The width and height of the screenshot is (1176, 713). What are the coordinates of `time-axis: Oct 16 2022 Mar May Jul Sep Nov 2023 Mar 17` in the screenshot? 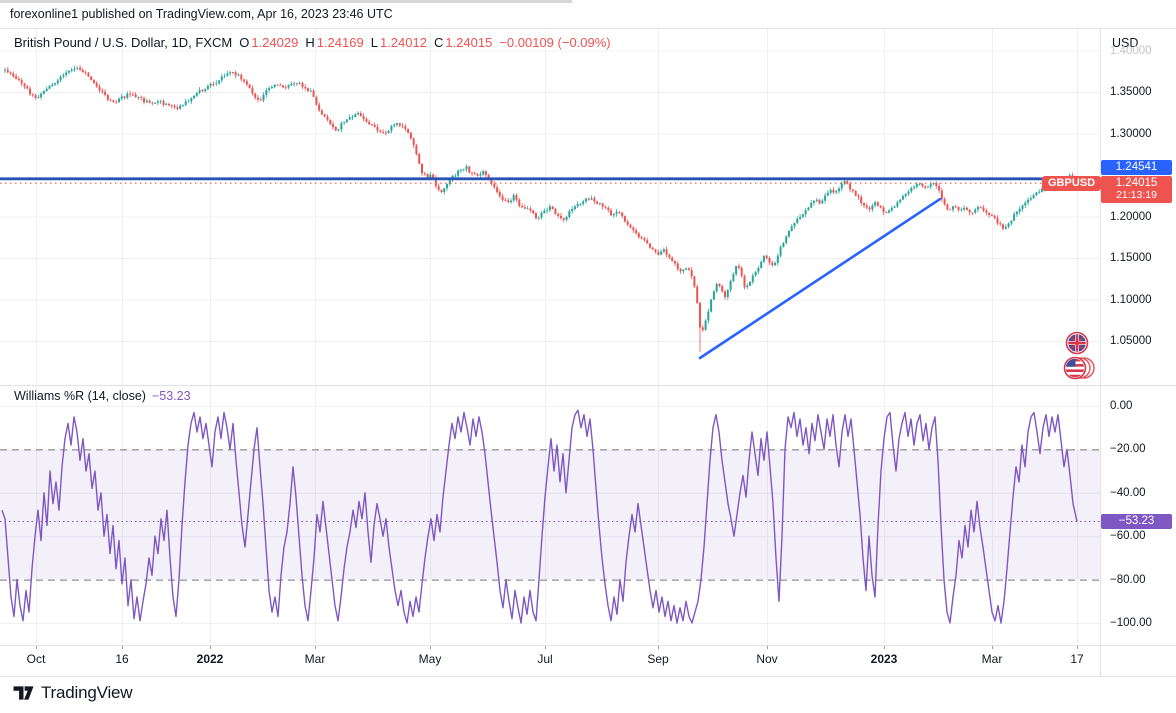 It's located at (550, 660).